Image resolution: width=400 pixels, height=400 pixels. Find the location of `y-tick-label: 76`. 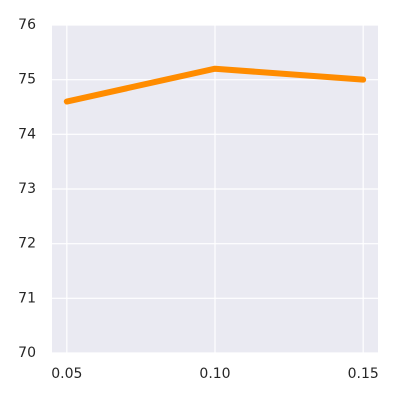

y-tick-label: 76 is located at coordinates (27, 25).